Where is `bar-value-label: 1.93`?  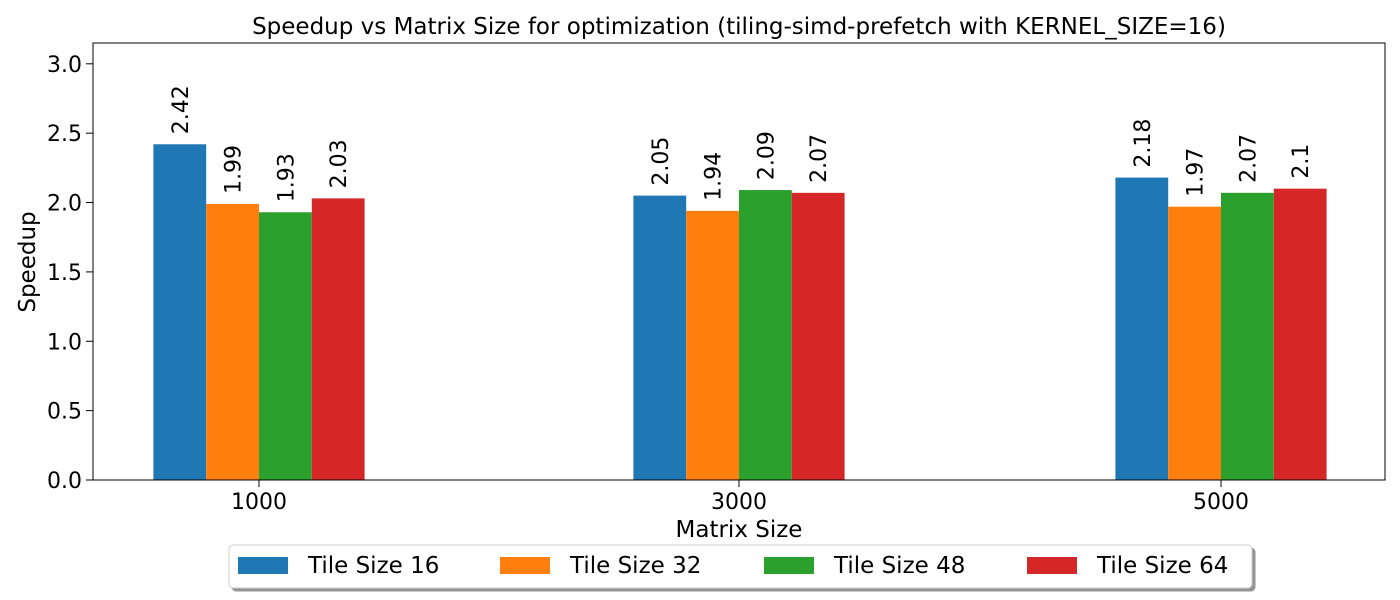
bar-value-label: 1.93 is located at coordinates (286, 177).